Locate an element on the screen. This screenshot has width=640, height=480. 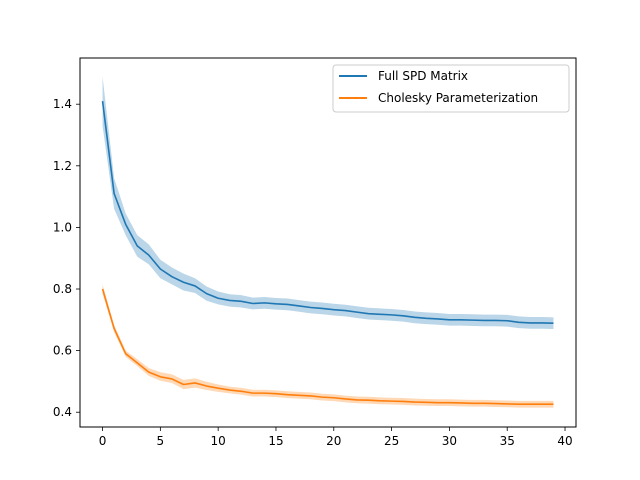
y-tick-label: 1.0 is located at coordinates (62, 227).